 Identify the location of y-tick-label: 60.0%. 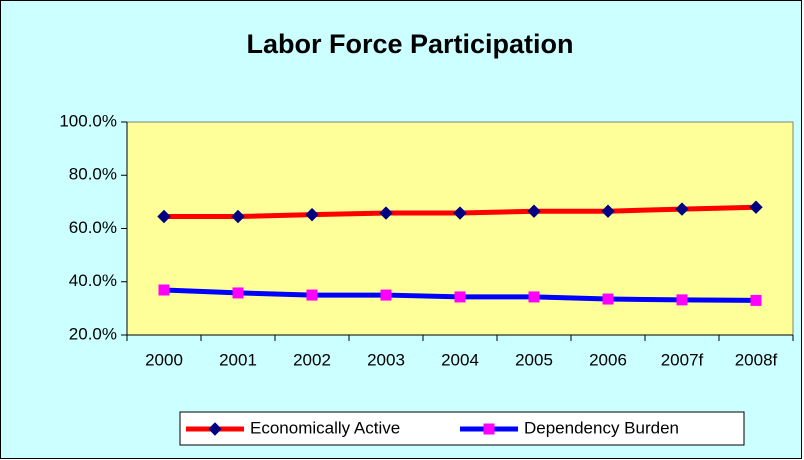
(93, 227).